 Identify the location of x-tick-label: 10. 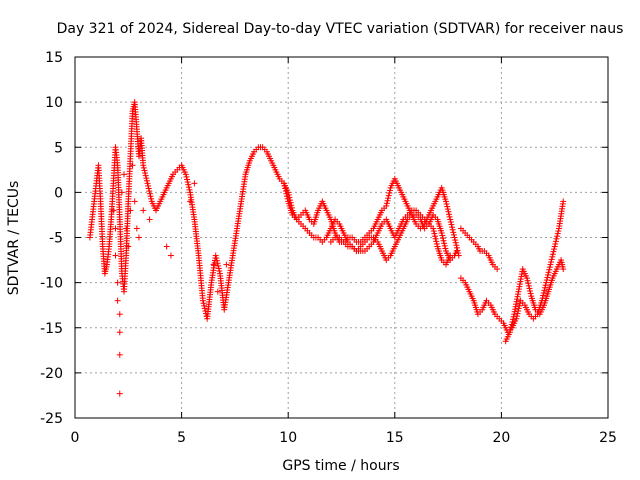
(288, 438).